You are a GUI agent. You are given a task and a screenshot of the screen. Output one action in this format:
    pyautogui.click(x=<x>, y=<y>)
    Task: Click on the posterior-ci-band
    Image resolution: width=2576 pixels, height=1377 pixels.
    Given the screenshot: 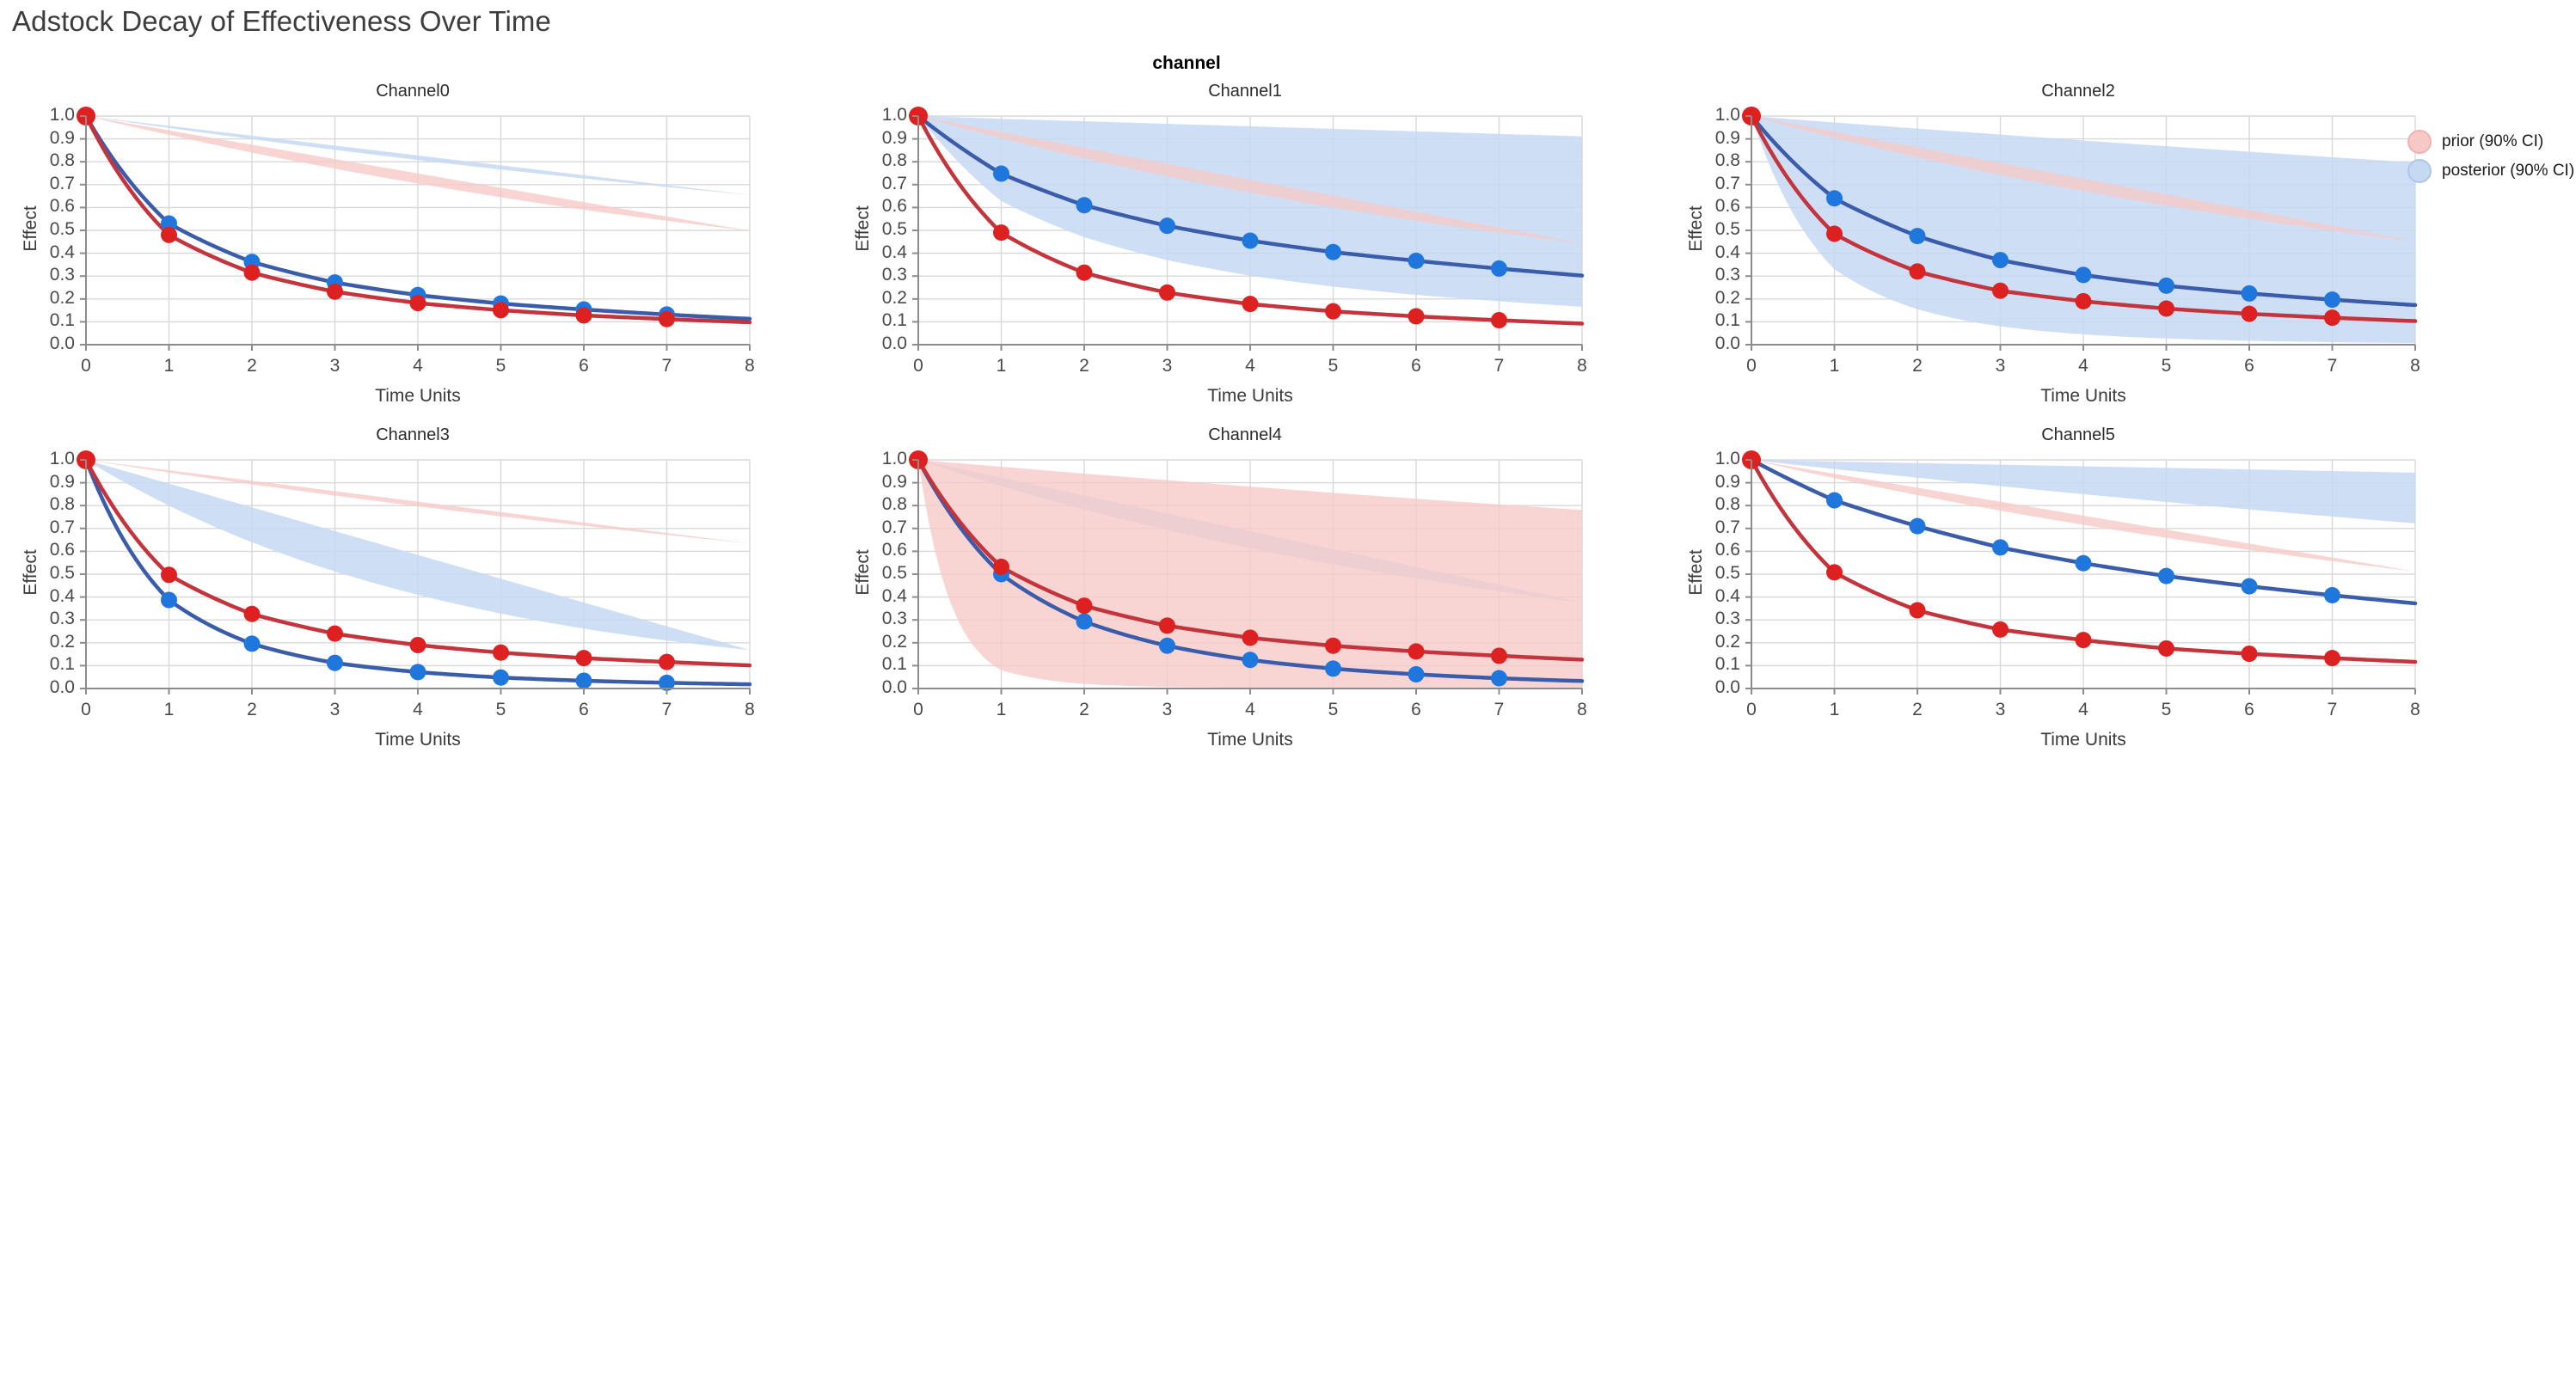 What is the action you would take?
    pyautogui.click(x=418, y=555)
    